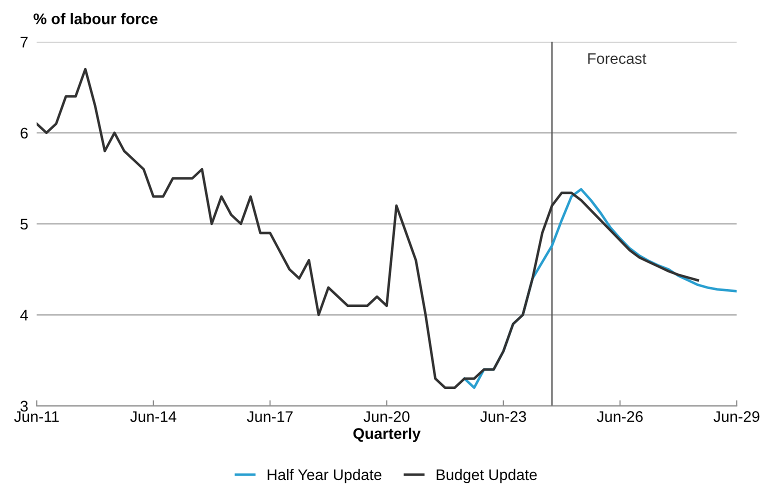  I want to click on x-tick-label: Jun-26, so click(619, 416).